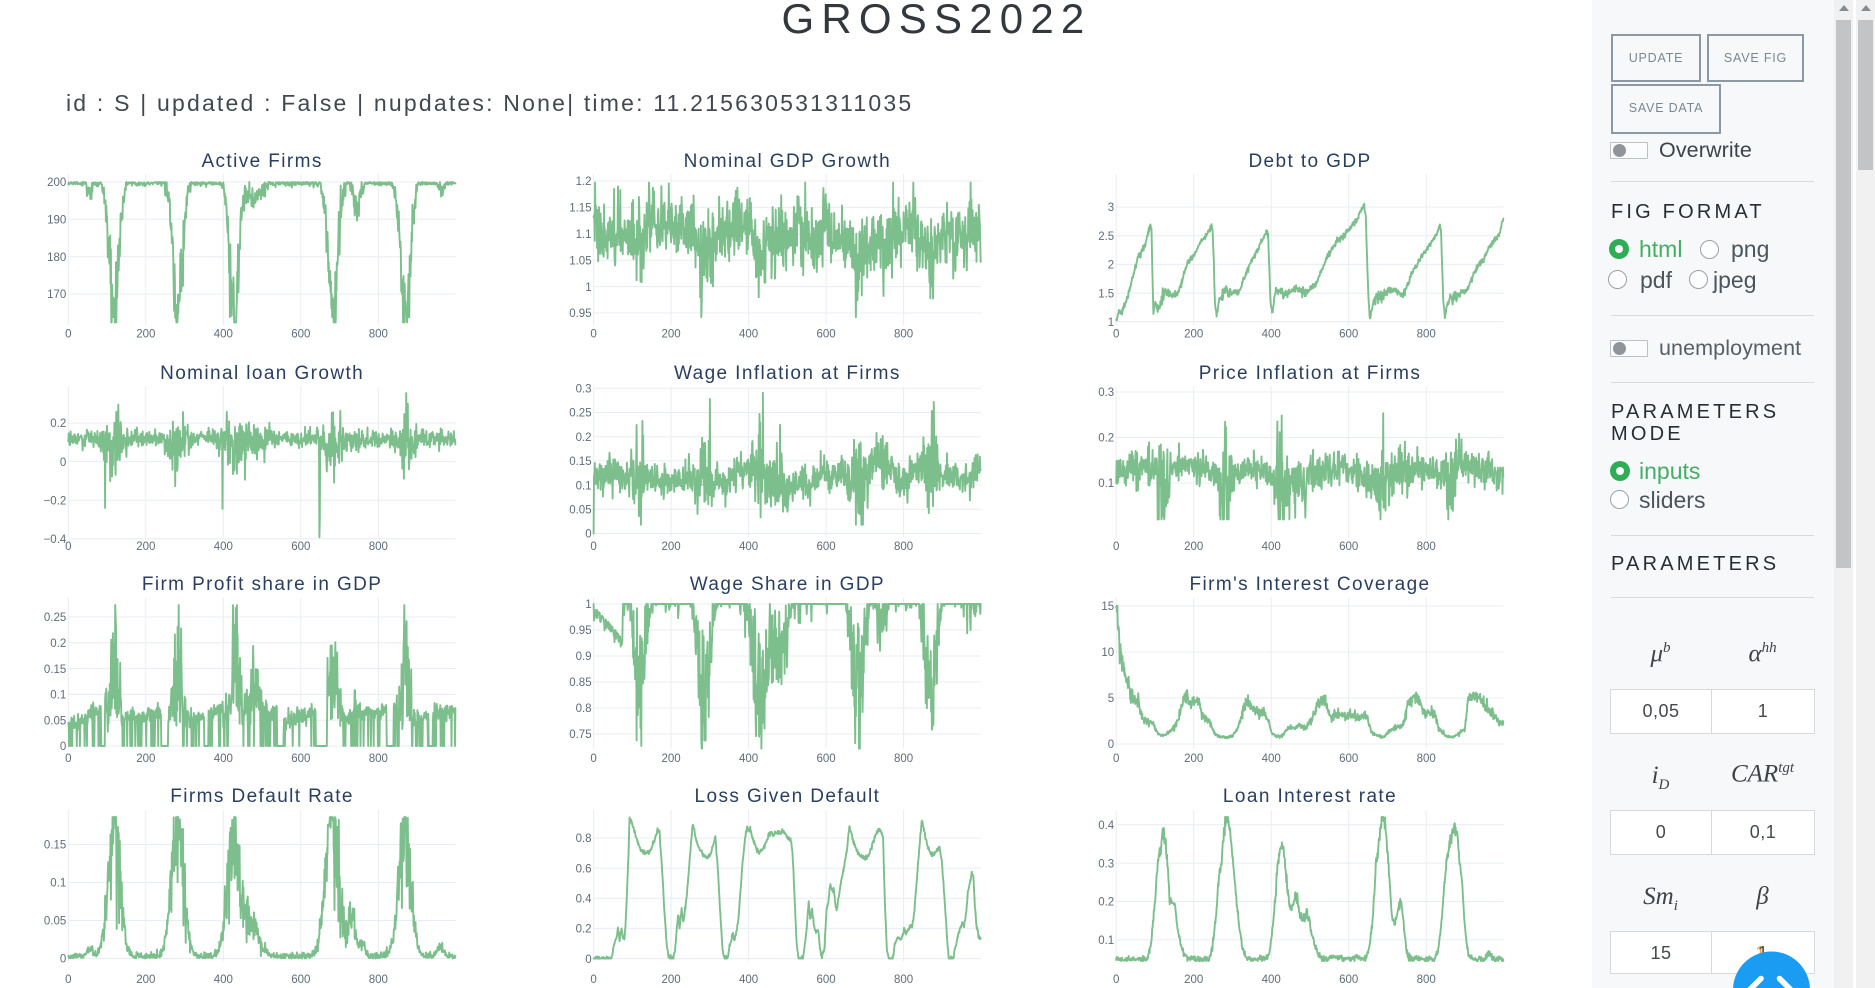 Image resolution: width=1875 pixels, height=988 pixels. Describe the element at coordinates (584, 235) in the screenshot. I see `svg-text: 1.1` at that location.